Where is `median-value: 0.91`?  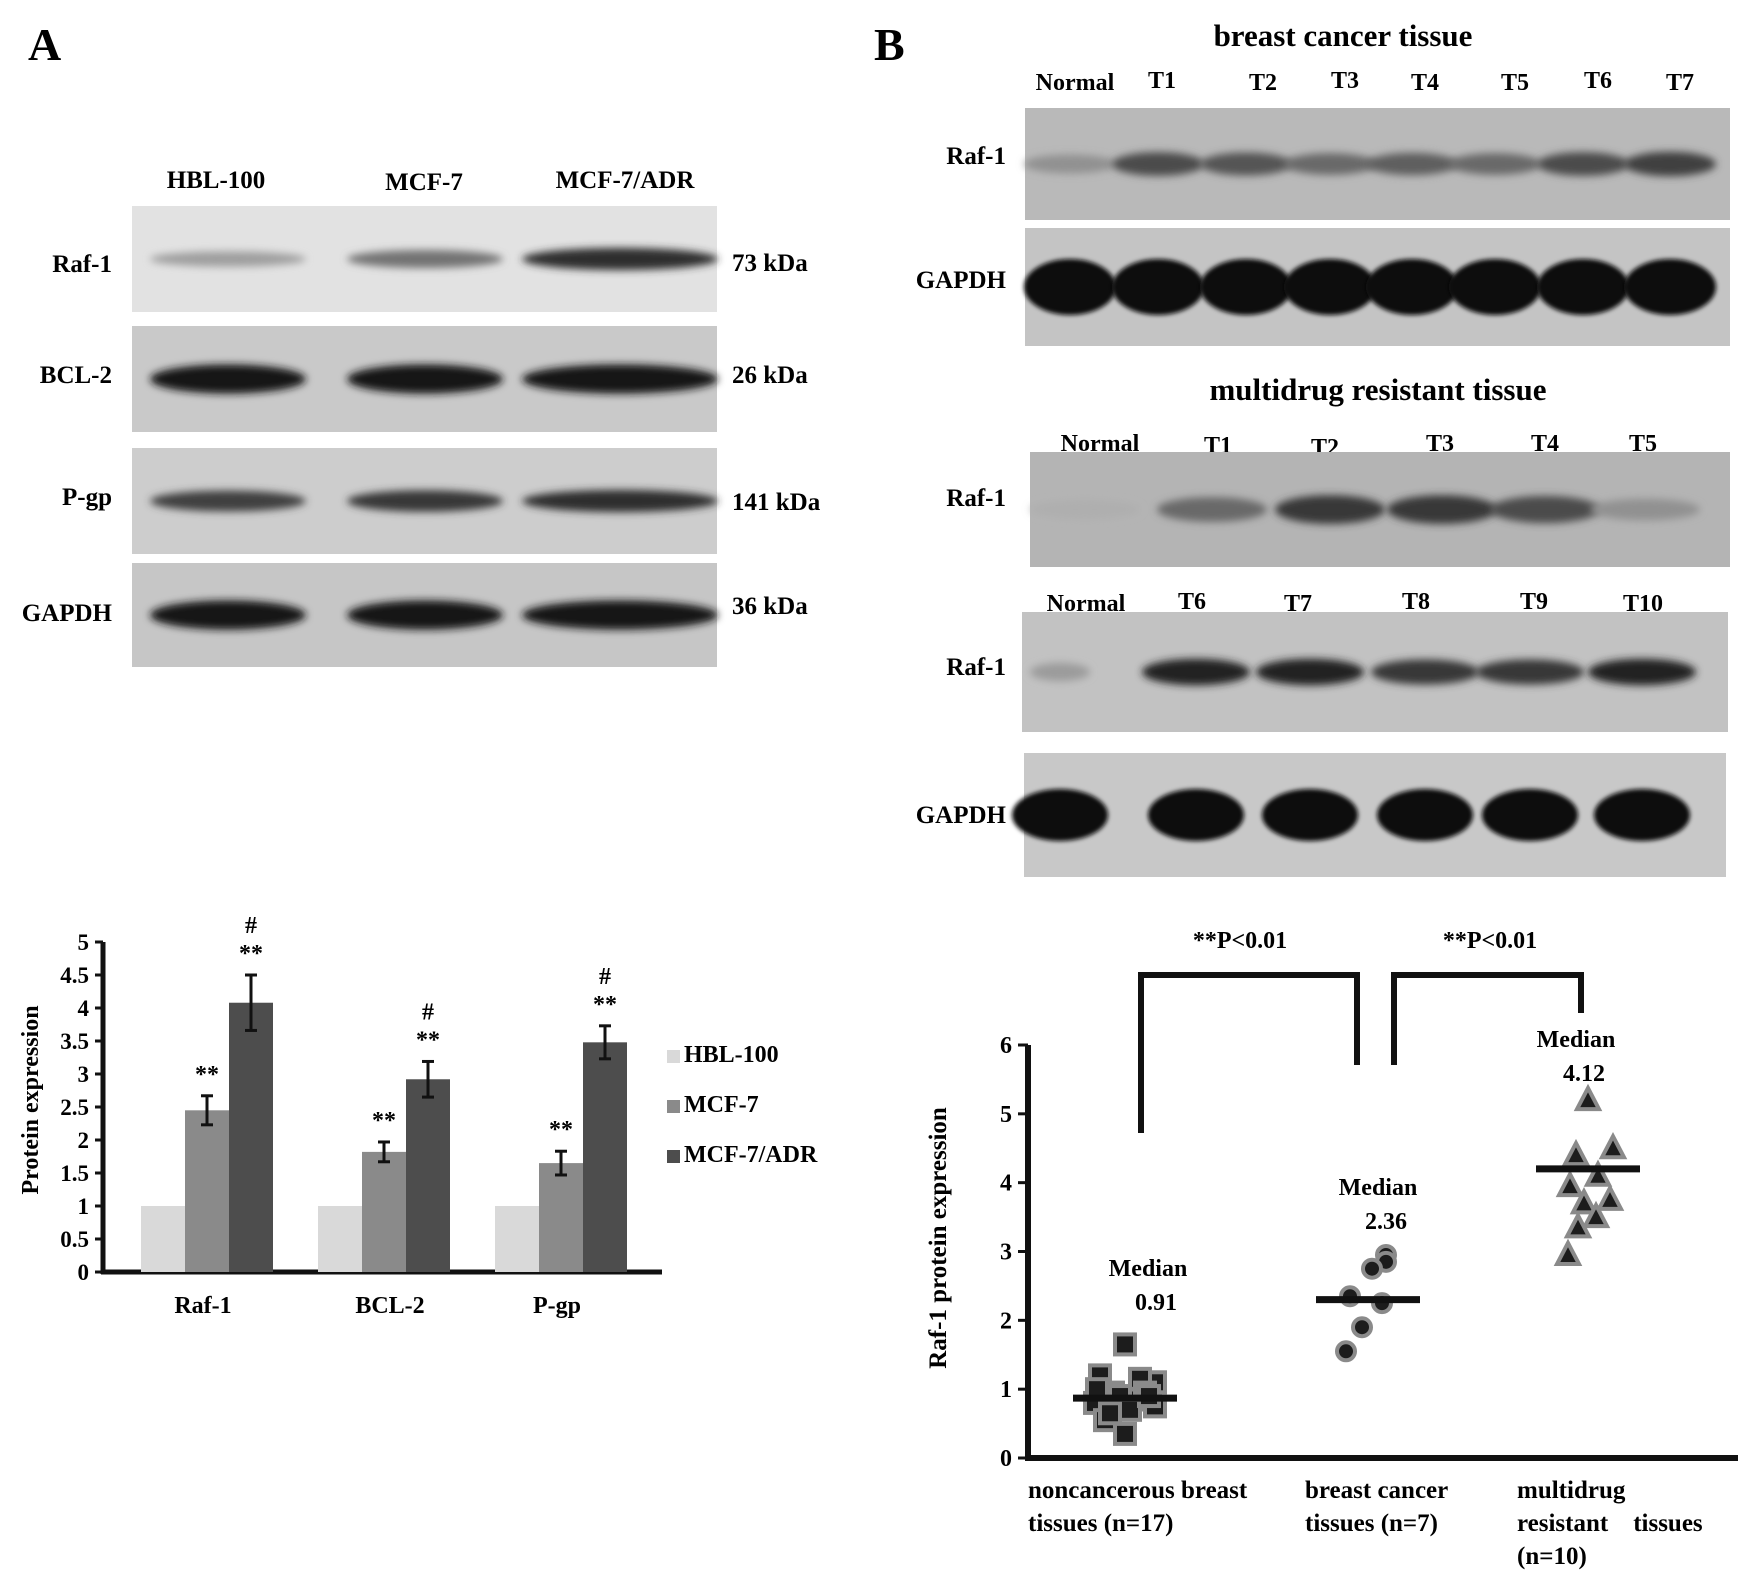
median-value: 0.91 is located at coordinates (1156, 1303).